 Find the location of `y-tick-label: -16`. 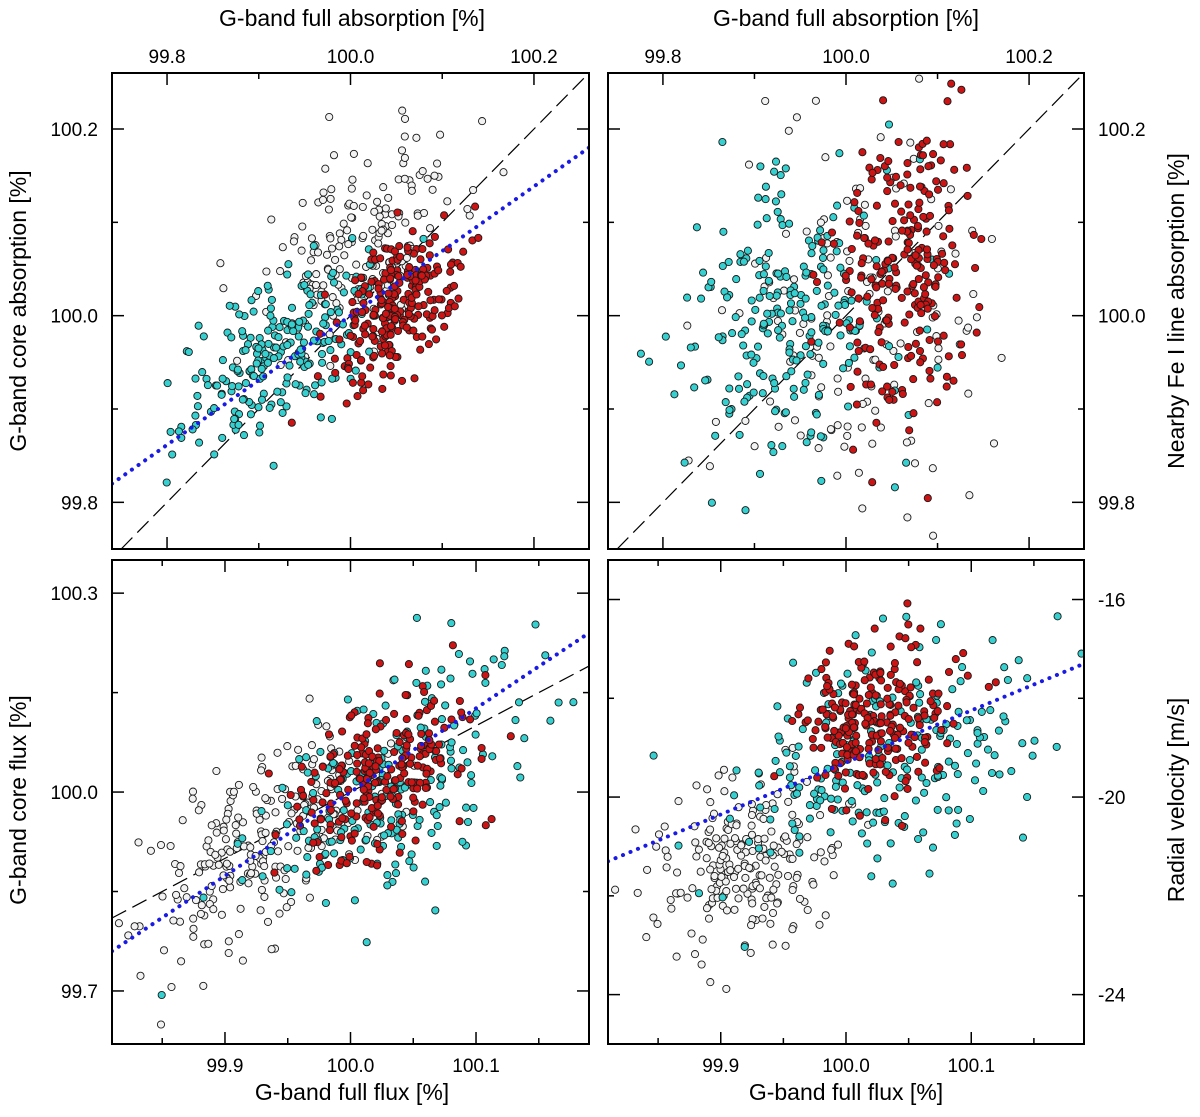

y-tick-label: -16 is located at coordinates (1111, 601).